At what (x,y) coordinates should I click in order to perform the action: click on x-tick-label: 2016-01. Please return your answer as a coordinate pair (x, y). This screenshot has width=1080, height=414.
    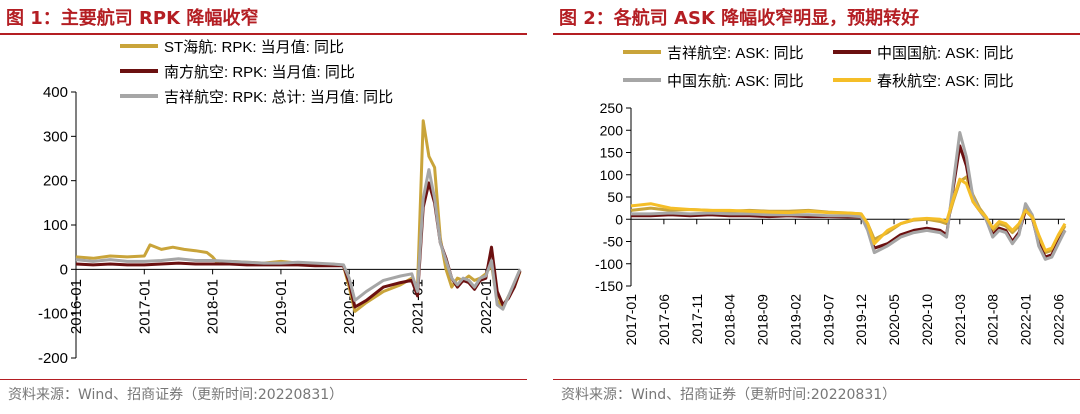
    Looking at the image, I should click on (76, 306).